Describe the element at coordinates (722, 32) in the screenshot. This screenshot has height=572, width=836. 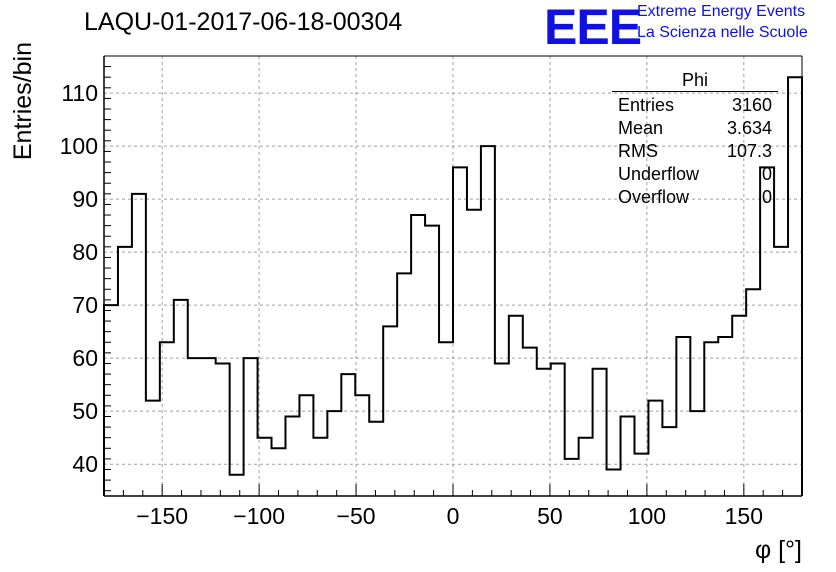
I see `logo-subtitle-2: La Scienza nelle Scuole` at that location.